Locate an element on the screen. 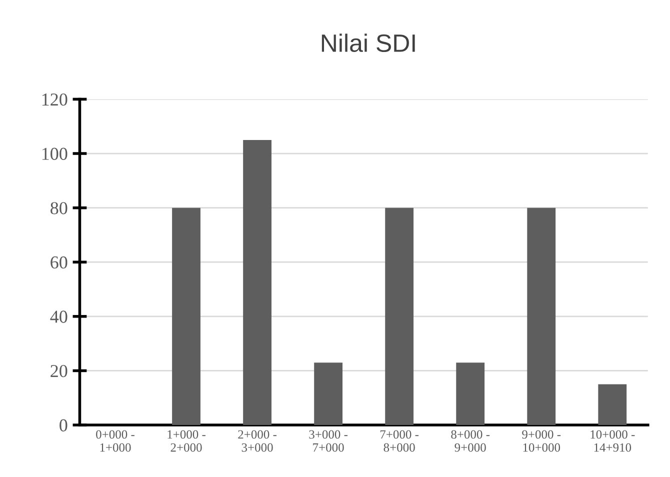  x-tick-label: 9+000 - 10+000 is located at coordinates (541, 441).